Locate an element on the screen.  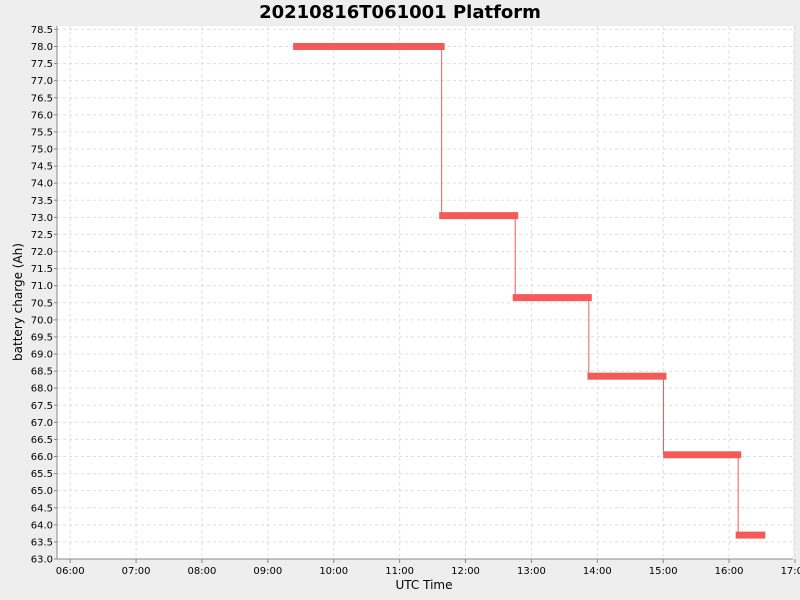
y-tick-label: 63.0 is located at coordinates (42, 560).